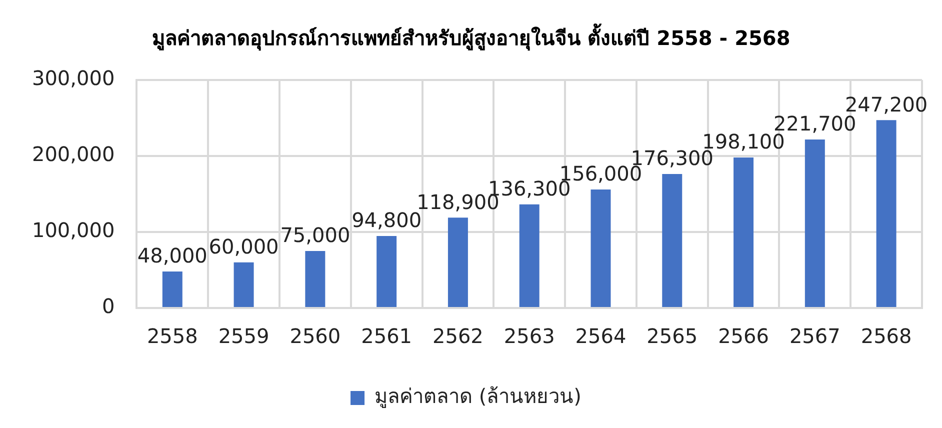 The width and height of the screenshot is (942, 428). I want to click on data-label: 48,000, so click(172, 256).